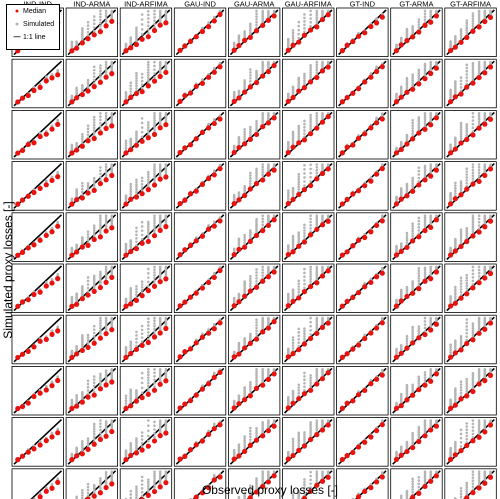  What do you see at coordinates (362, 237) in the screenshot?
I see `panel-meuse-gt-ind` at bounding box center [362, 237].